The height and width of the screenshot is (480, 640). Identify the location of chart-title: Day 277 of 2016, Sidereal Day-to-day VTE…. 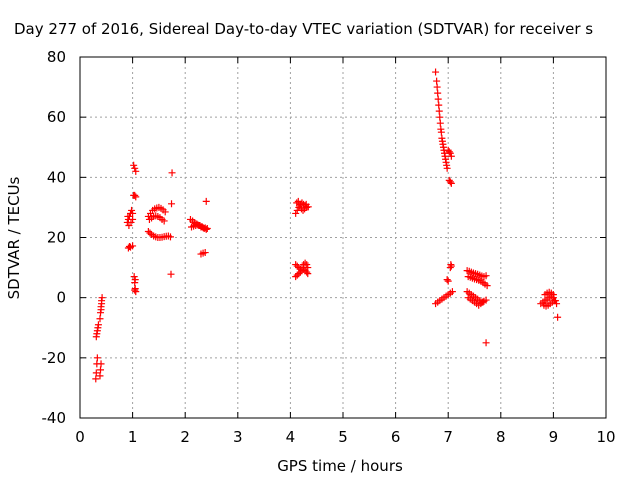
(303, 29).